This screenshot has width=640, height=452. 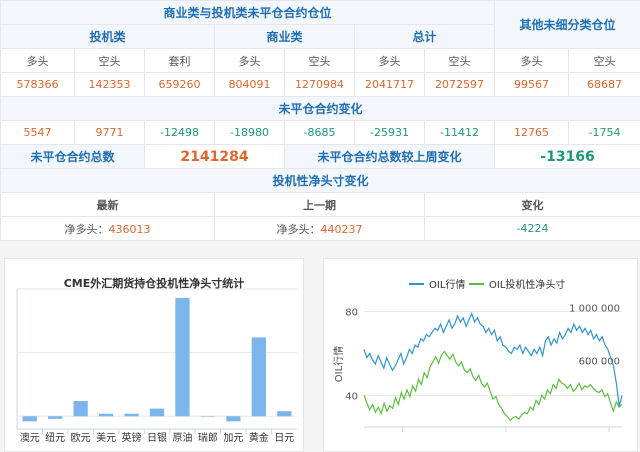 What do you see at coordinates (208, 437) in the screenshot?
I see `category-label: 瑞郎` at bounding box center [208, 437].